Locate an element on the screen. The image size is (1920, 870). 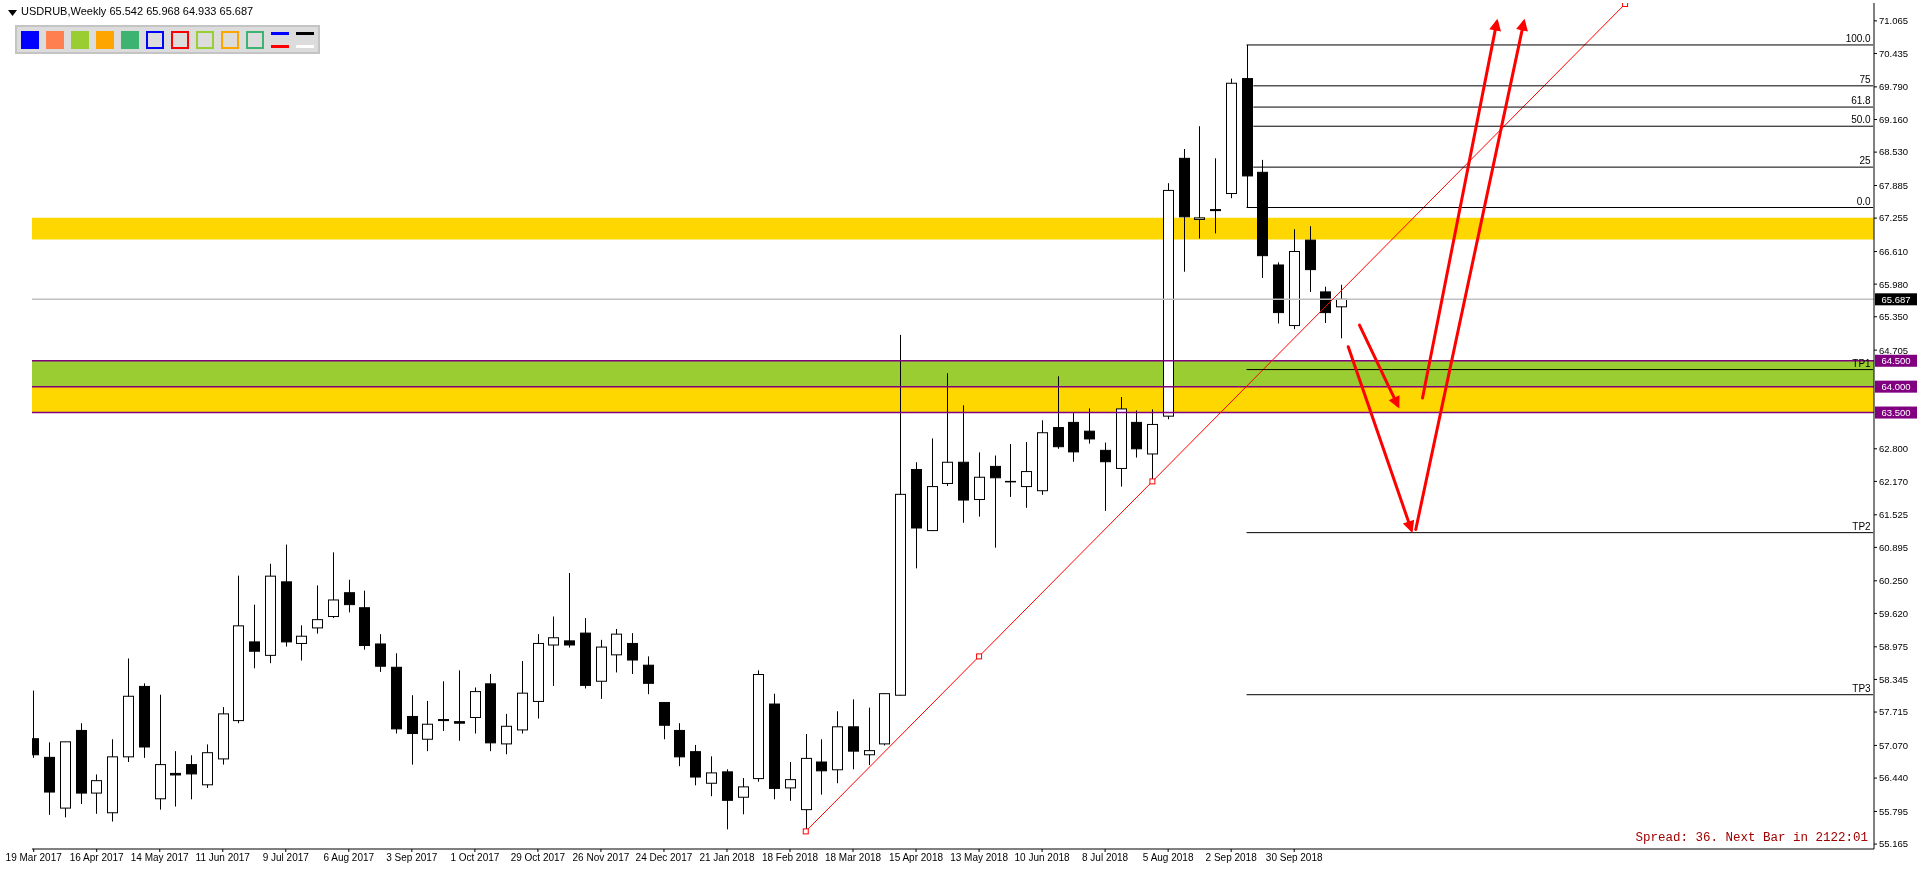
x-tick-label: 10 Jun 2018 is located at coordinates (1042, 858).